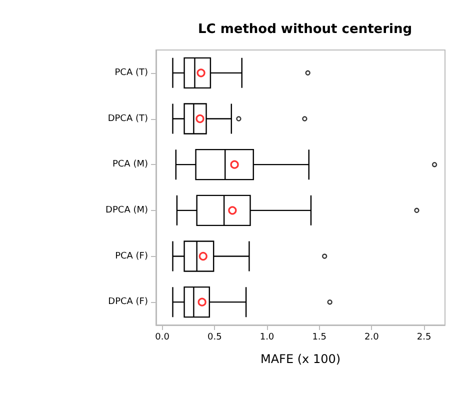 The image size is (474, 395). I want to click on x-tick-label: 1.5, so click(319, 337).